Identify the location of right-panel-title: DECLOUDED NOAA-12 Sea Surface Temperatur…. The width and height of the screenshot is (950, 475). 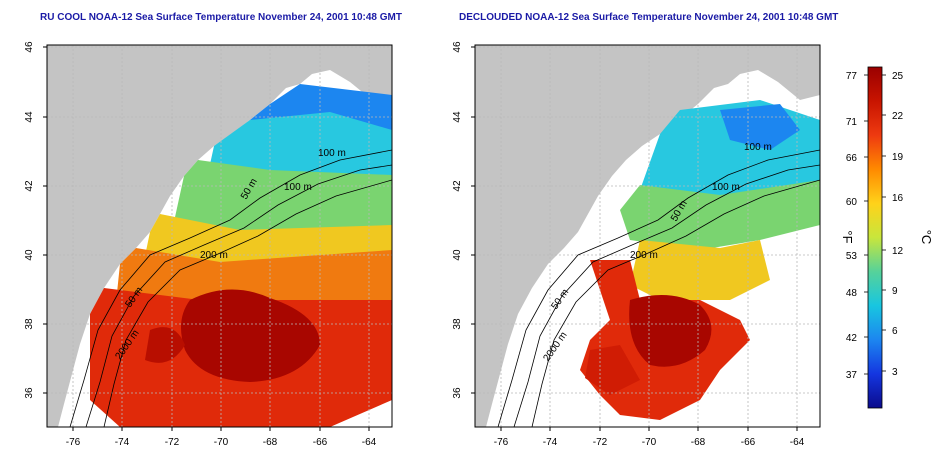
(649, 17).